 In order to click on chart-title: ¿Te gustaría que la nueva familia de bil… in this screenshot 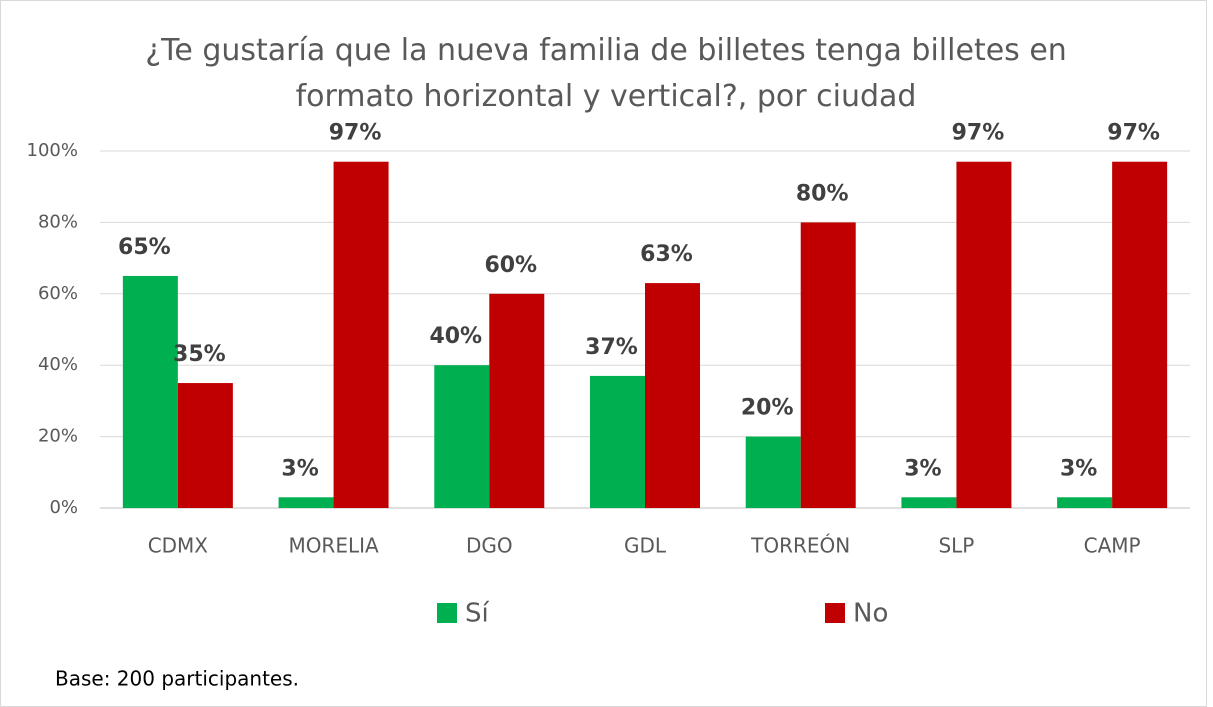, I will do `click(606, 73)`.